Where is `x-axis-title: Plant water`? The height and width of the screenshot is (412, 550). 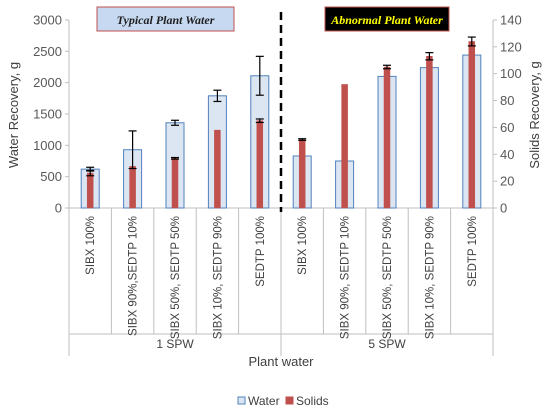
x-axis-title: Plant water is located at coordinates (281, 361).